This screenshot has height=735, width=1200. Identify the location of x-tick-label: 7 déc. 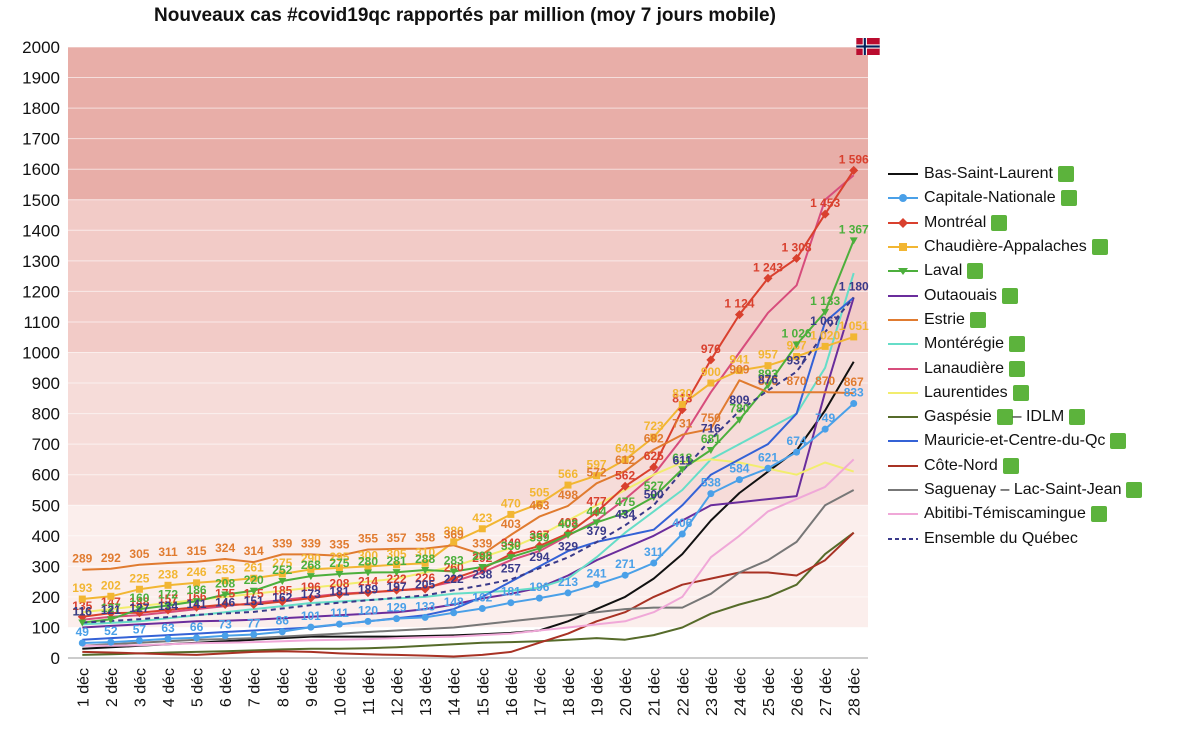
(255, 687).